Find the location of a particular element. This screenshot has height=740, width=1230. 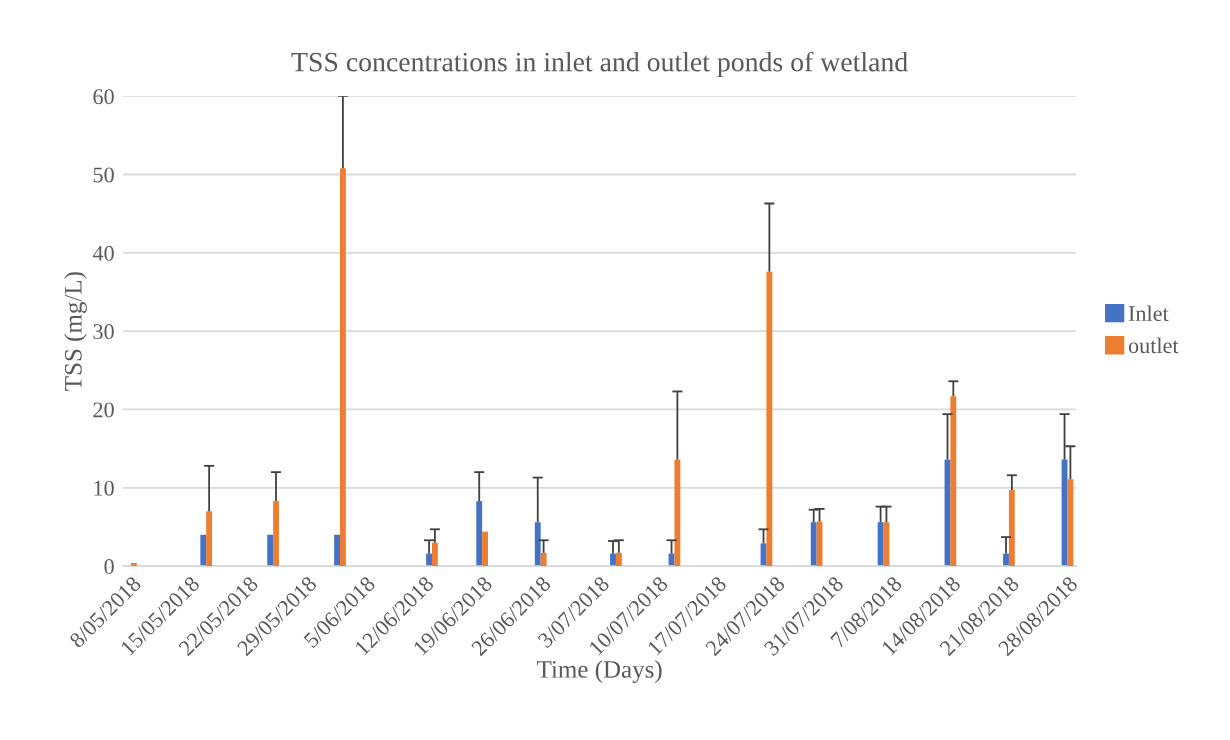

y-tick-label: 20 is located at coordinates (103, 410).